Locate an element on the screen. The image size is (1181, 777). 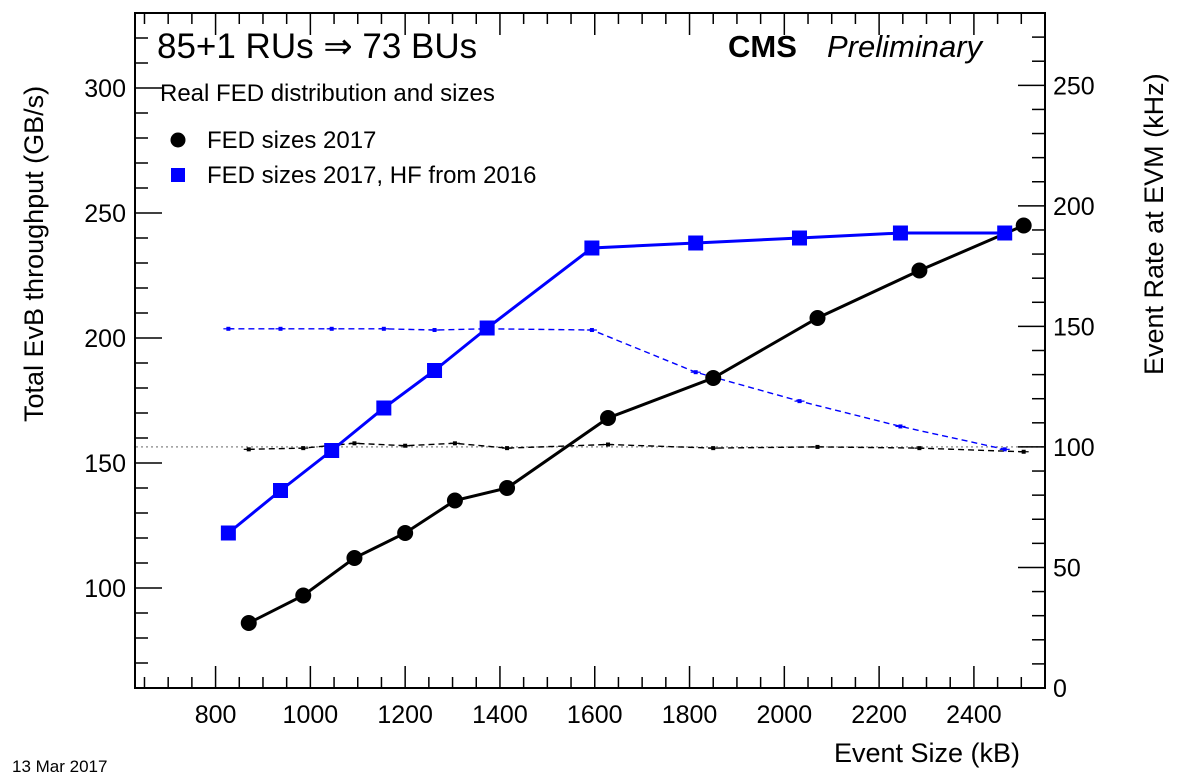
legend-label: FED sizes 2017, HF from 2016 is located at coordinates (371, 175).